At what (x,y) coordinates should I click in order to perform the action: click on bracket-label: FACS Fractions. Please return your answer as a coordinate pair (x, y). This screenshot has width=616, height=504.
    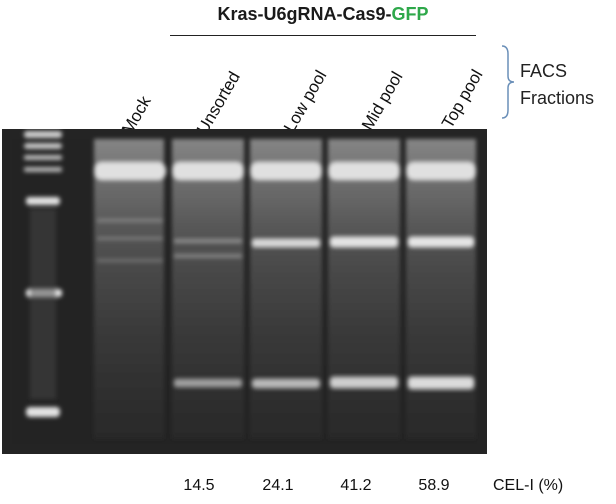
    Looking at the image, I should click on (557, 85).